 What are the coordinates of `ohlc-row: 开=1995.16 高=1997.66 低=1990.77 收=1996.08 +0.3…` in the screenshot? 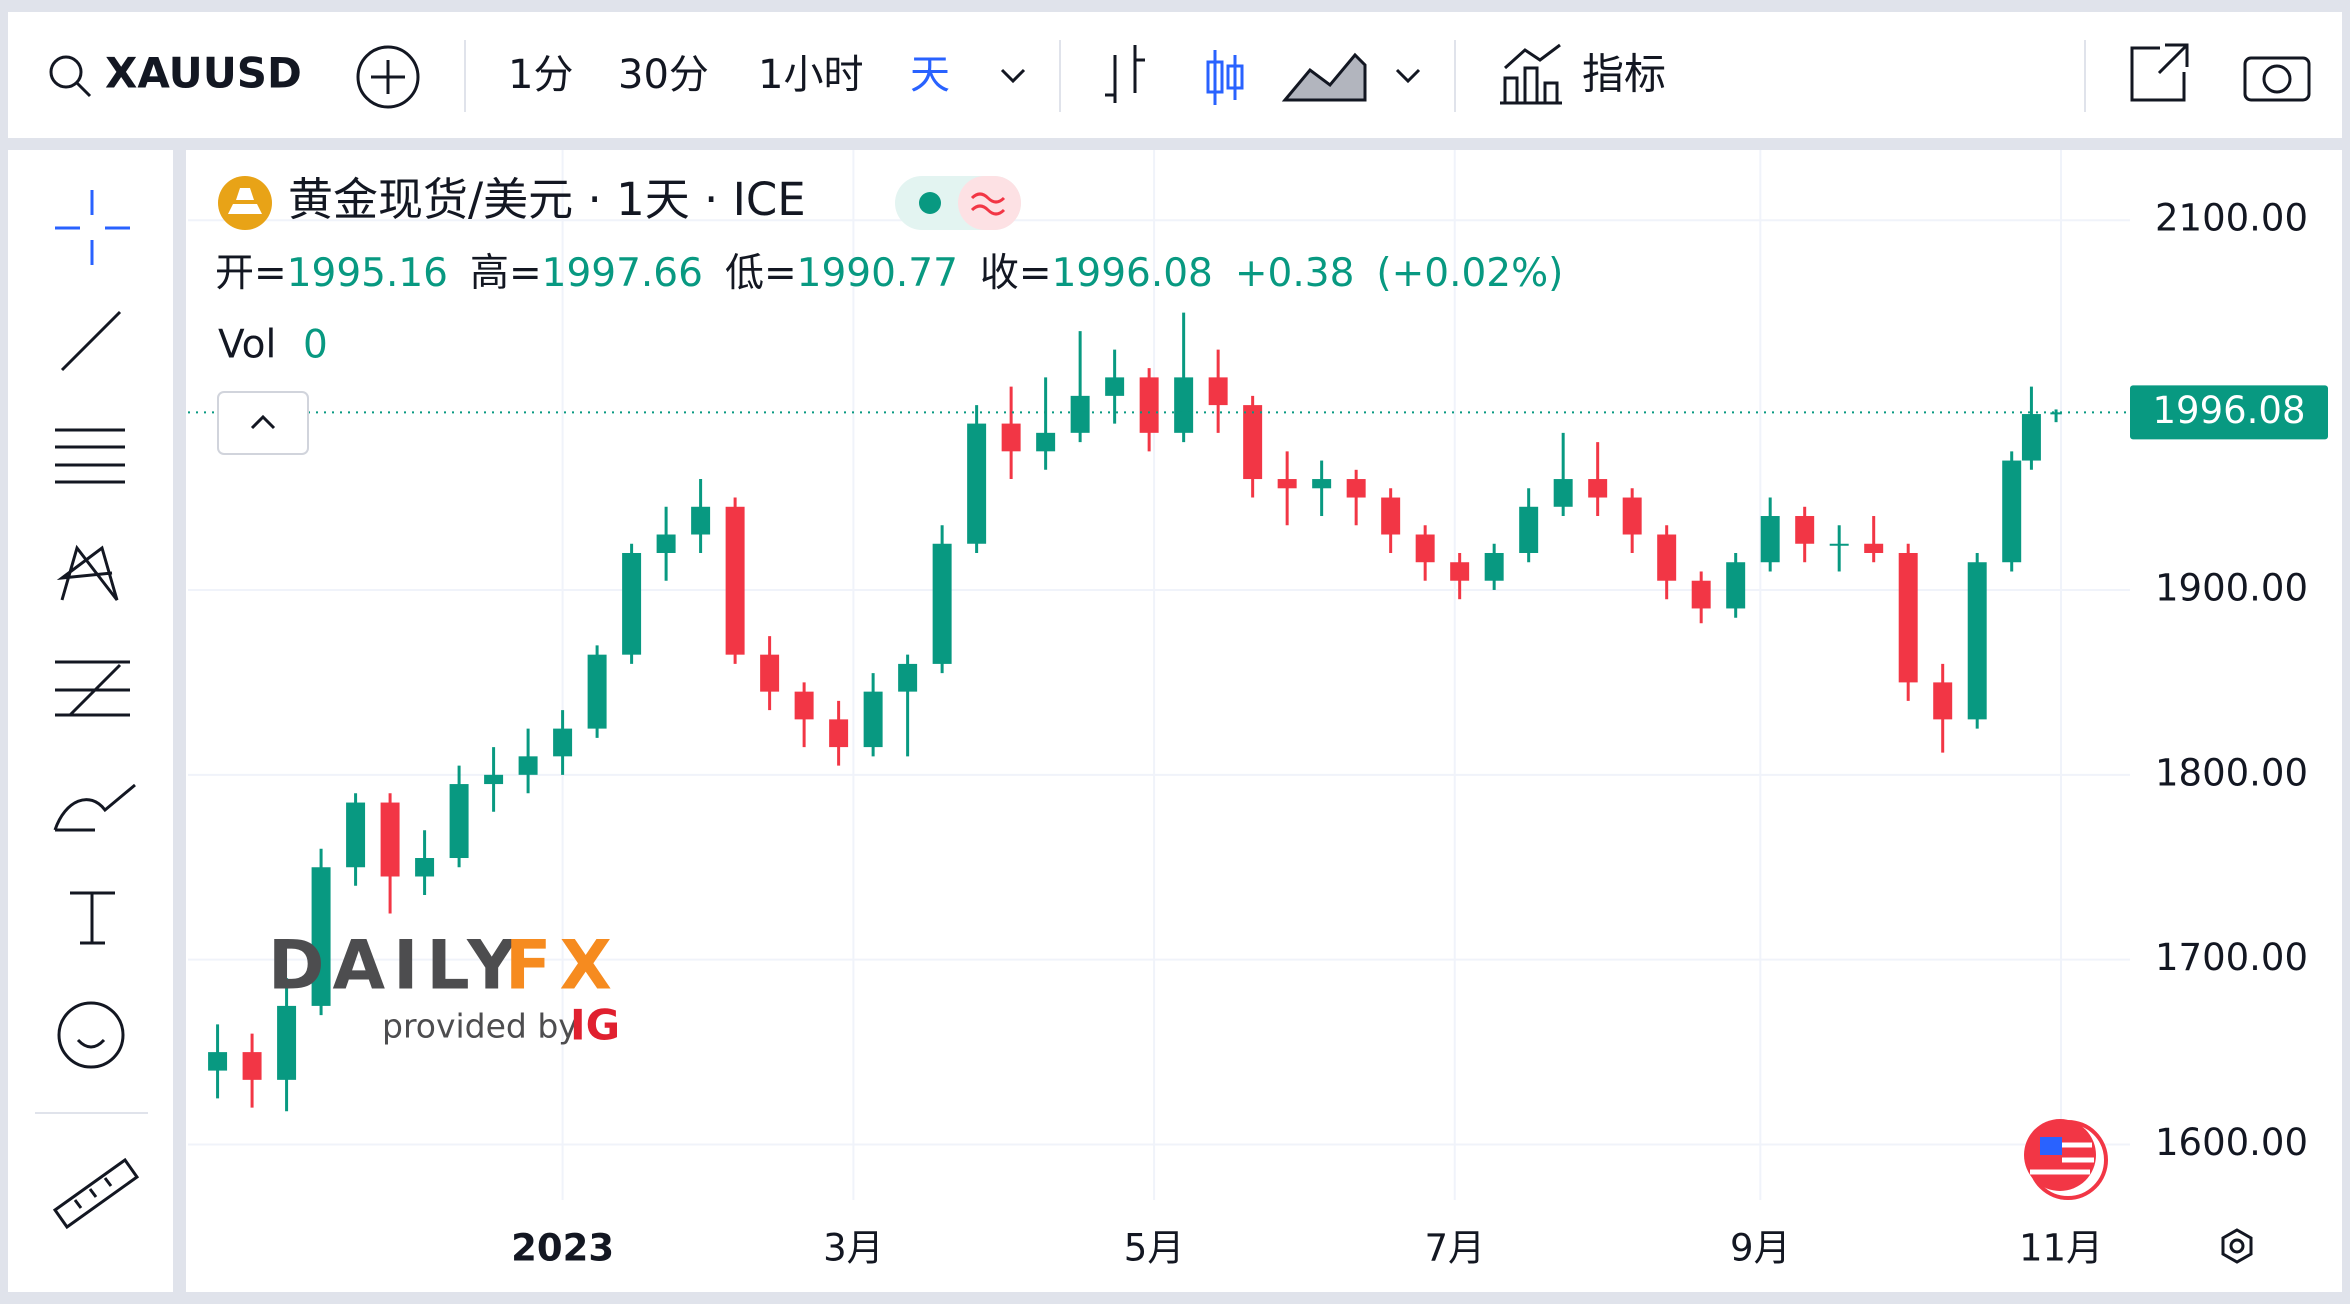 It's located at (889, 273).